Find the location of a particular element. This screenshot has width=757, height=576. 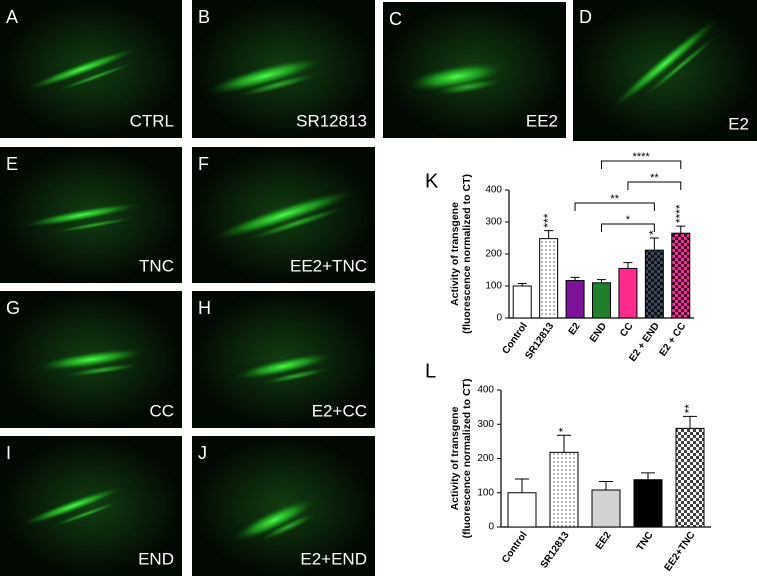

panel-letter: C is located at coordinates (395, 19).